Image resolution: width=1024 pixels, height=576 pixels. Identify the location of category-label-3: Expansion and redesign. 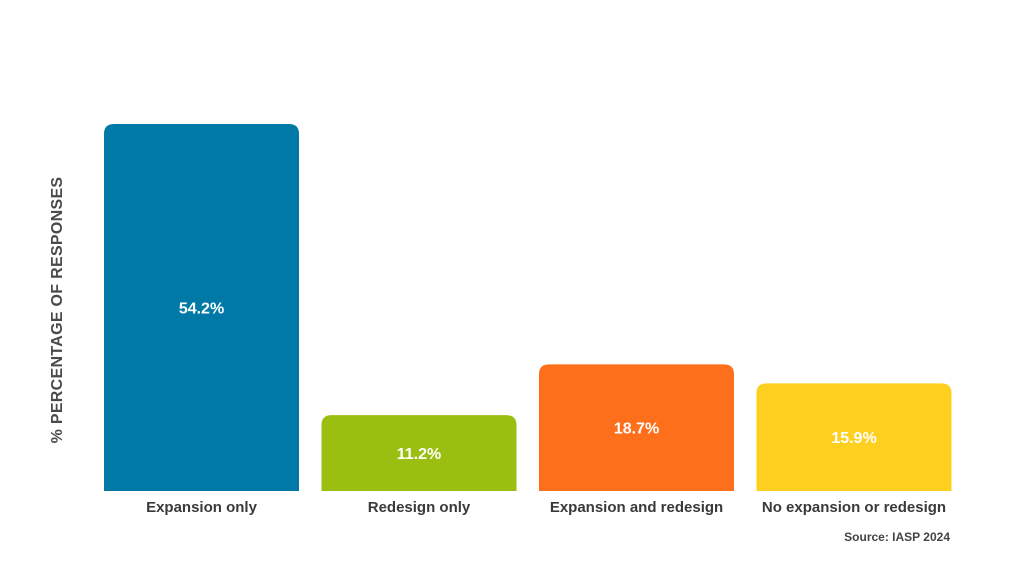
(636, 507).